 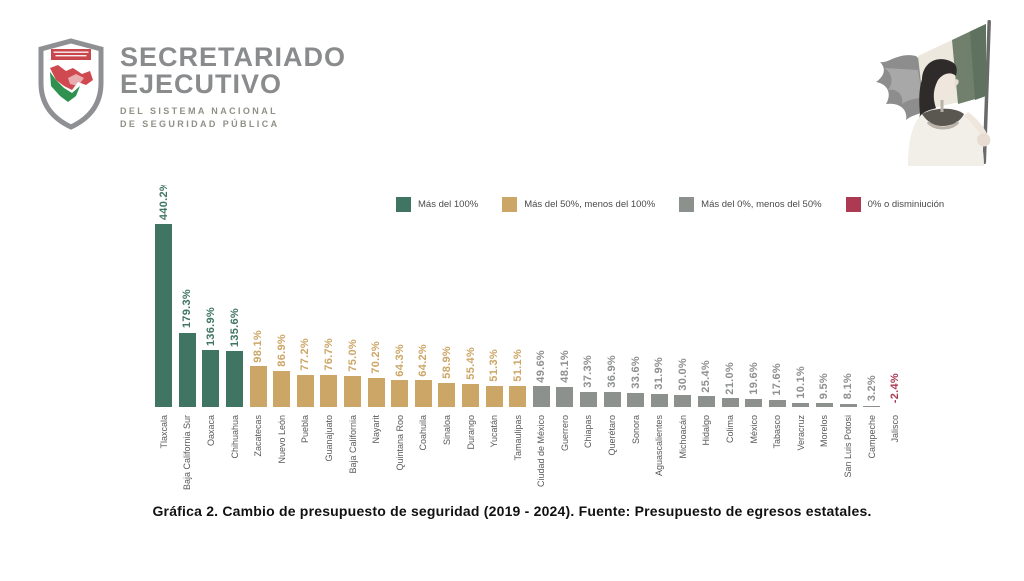 What do you see at coordinates (352, 444) in the screenshot?
I see `x-axis-label: Baja California` at bounding box center [352, 444].